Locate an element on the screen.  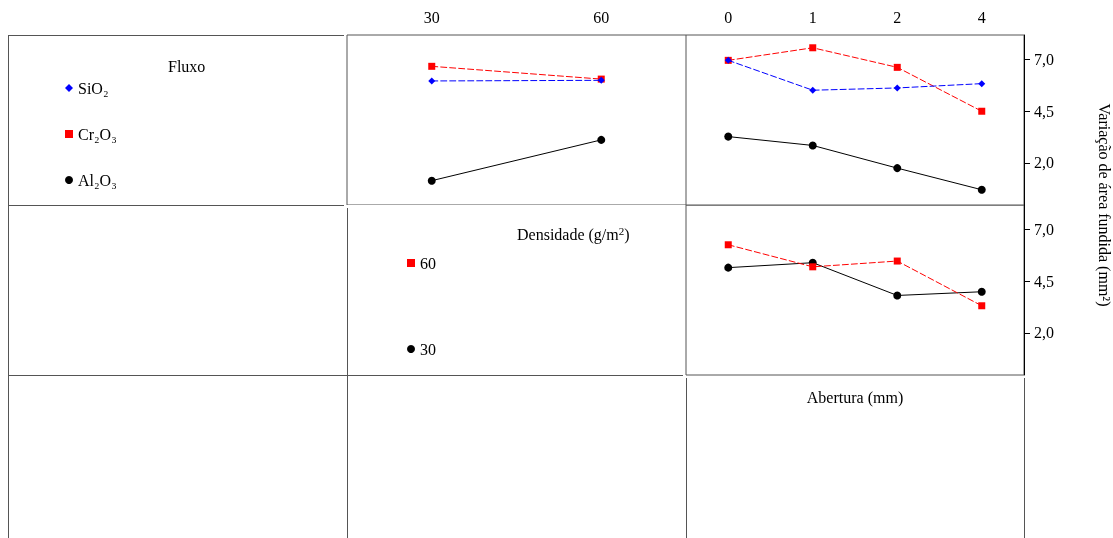
x-tick-label: 30 is located at coordinates (431, 17).